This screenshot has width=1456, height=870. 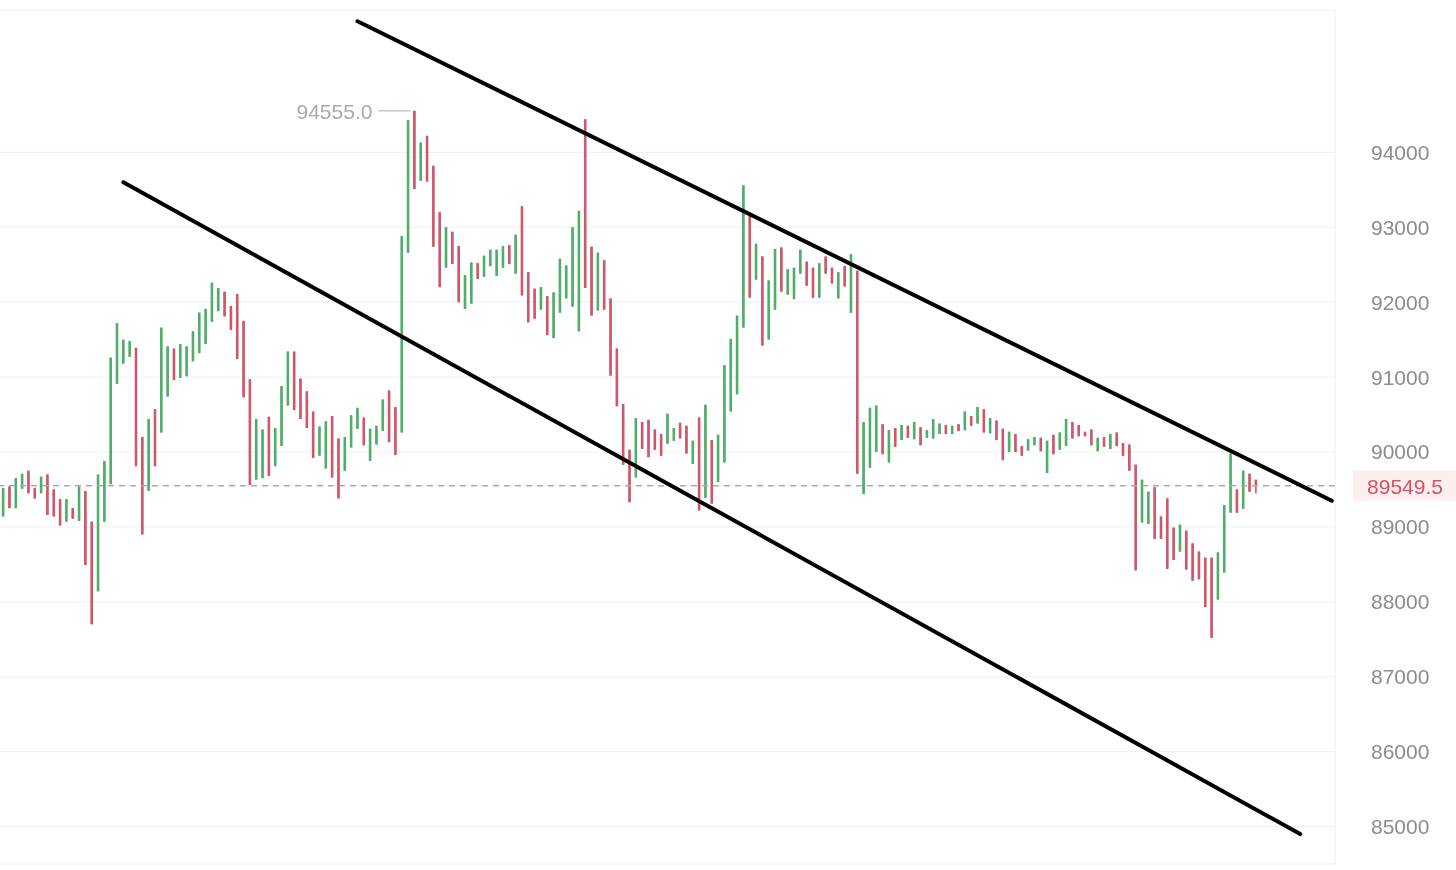 I want to click on annotation: 94555.0, so click(x=334, y=111).